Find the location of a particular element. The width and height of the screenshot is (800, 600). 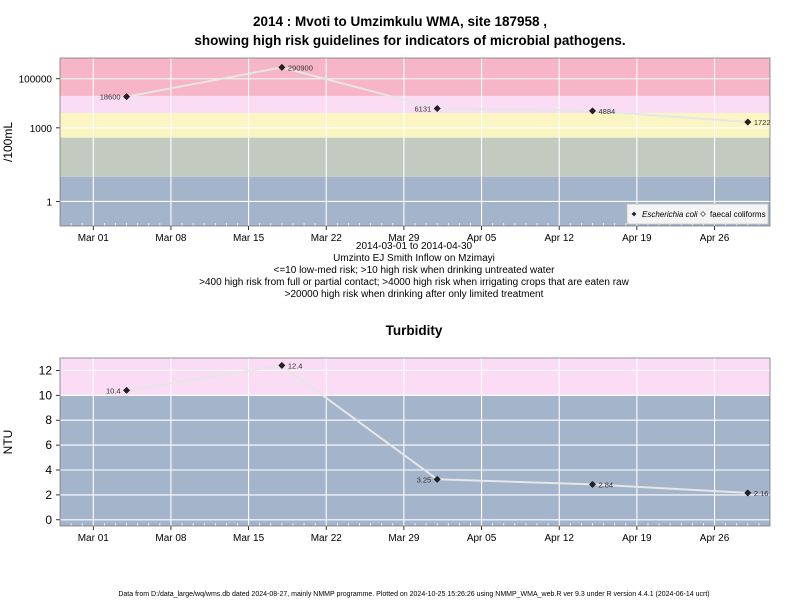

legend-marker-open-diamond is located at coordinates (703, 214).